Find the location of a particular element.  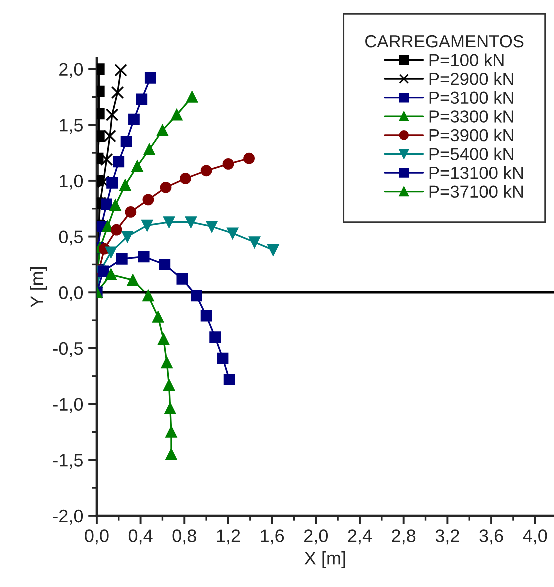

legend-label: P=3900 kN is located at coordinates (472, 135).